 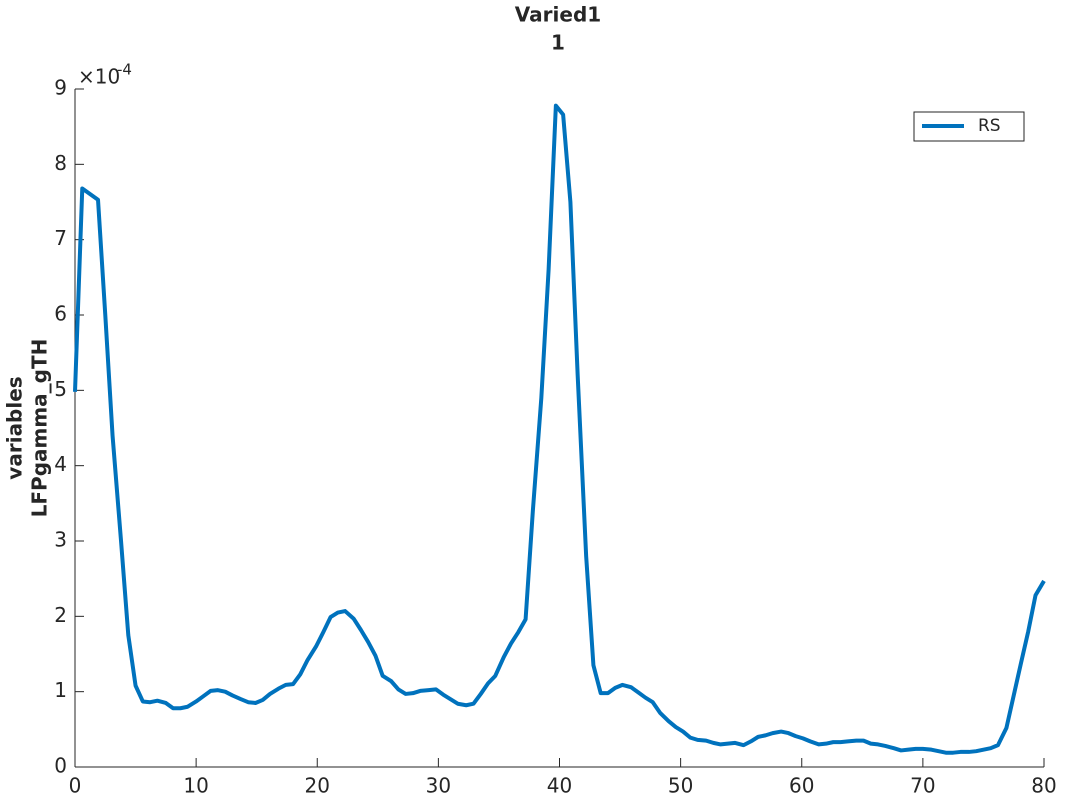 What do you see at coordinates (1043, 786) in the screenshot?
I see `x-tick-label: 80` at bounding box center [1043, 786].